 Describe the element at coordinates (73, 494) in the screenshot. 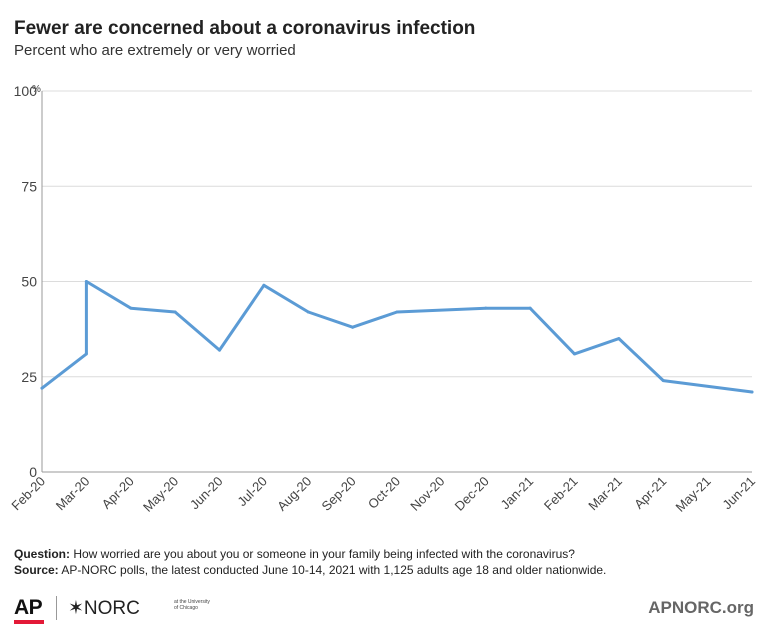

I see `x-tick-label: Mar-20` at that location.